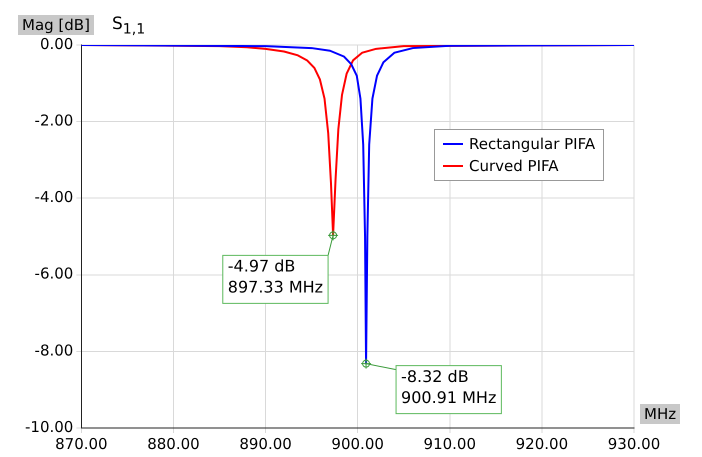 This screenshot has width=702, height=457. I want to click on annotation: -4.97 dB 897.33 MHz, so click(276, 276).